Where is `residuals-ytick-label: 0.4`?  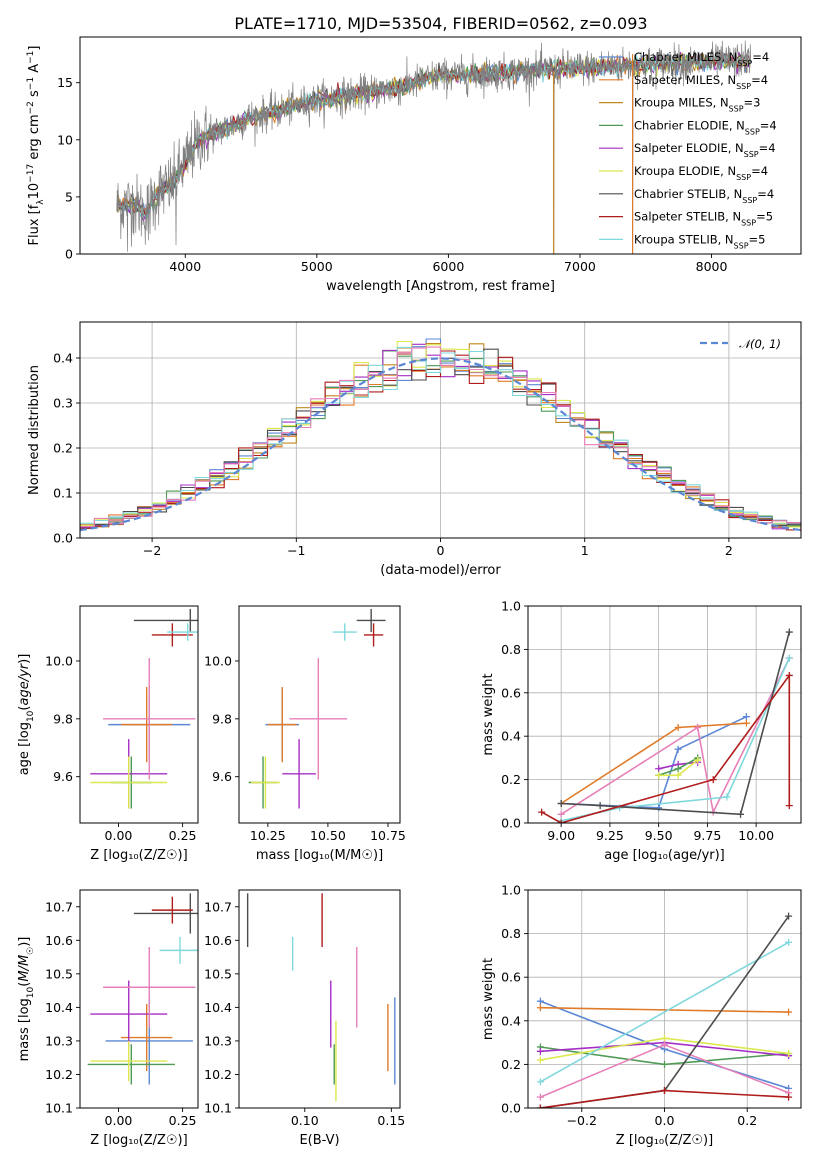 residuals-ytick-label: 0.4 is located at coordinates (63, 358).